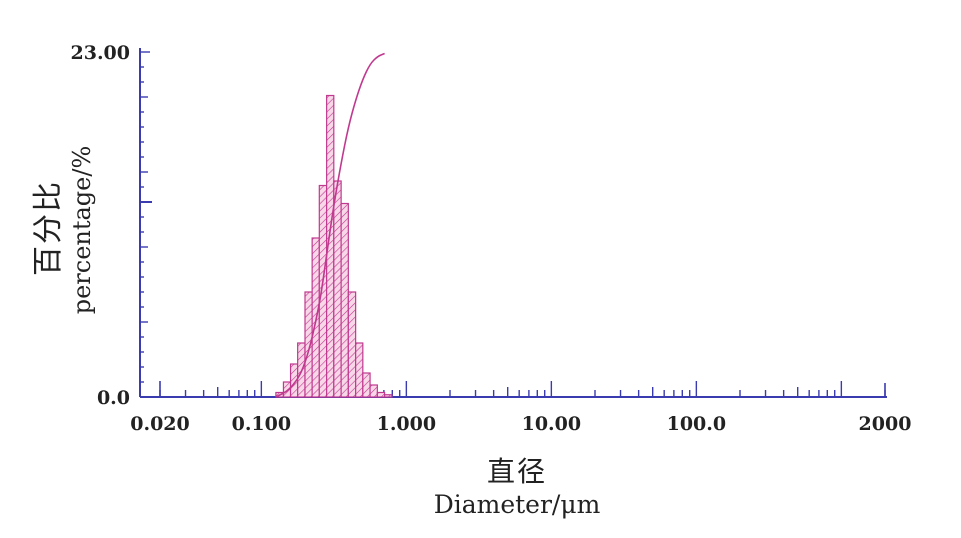 This screenshot has height=538, width=961. Describe the element at coordinates (552, 424) in the screenshot. I see `x-tick-label: 10.00` at that location.